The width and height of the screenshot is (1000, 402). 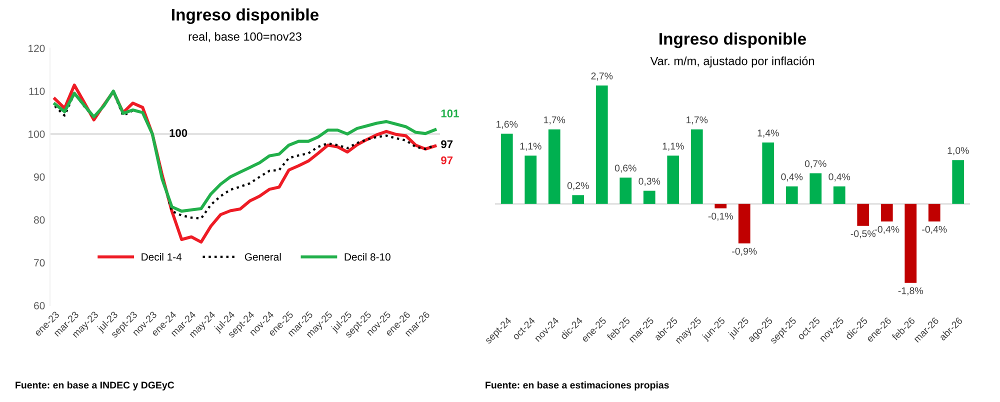 What do you see at coordinates (577, 385) in the screenshot?
I see `source-note: Fuente: en base a estimaciones propias` at bounding box center [577, 385].